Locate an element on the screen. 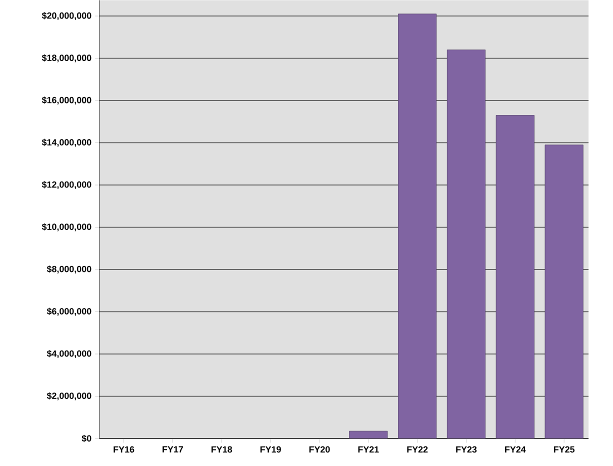  x-tick-label: FY23 is located at coordinates (466, 449).